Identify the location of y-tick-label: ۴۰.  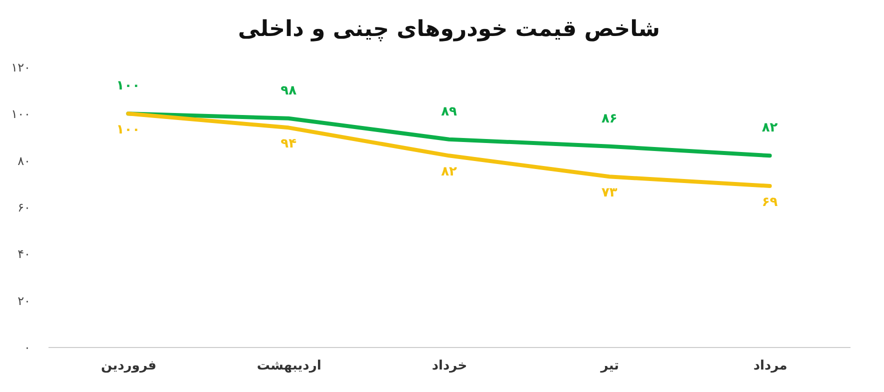
(24, 254).